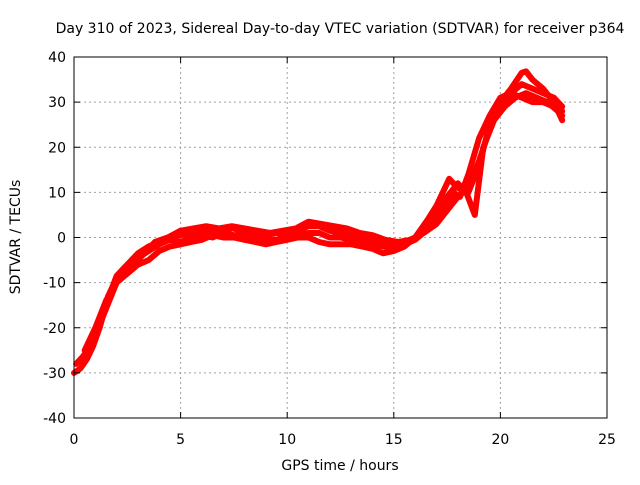  I want to click on y-tick-label: -10, so click(54, 284).